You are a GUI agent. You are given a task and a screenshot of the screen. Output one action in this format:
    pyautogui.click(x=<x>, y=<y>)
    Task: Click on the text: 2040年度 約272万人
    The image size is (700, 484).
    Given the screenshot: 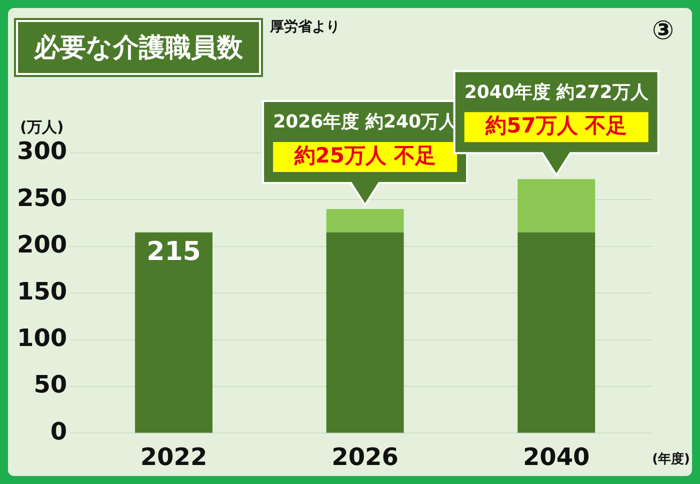 What is the action you would take?
    pyautogui.click(x=557, y=92)
    